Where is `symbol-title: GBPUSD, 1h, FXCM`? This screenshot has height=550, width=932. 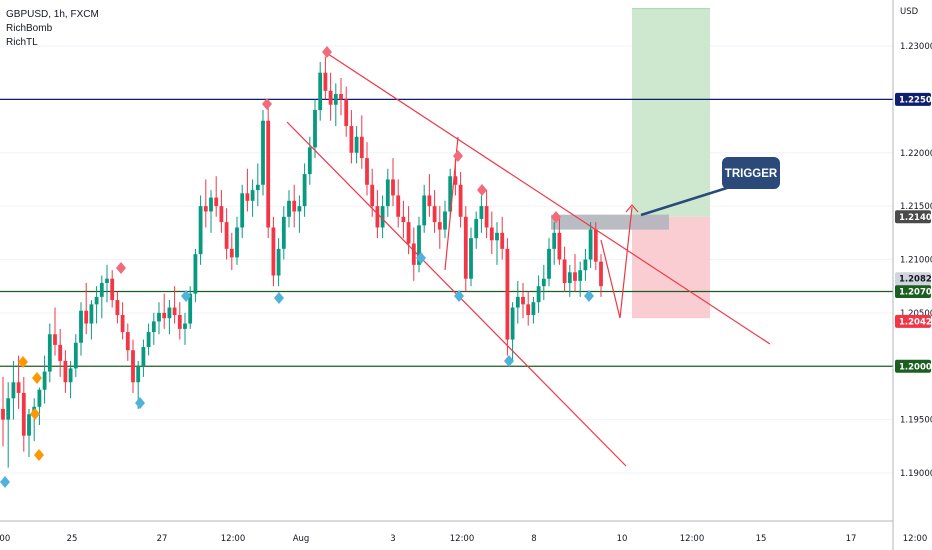 symbol-title: GBPUSD, 1h, FXCM is located at coordinates (52, 14).